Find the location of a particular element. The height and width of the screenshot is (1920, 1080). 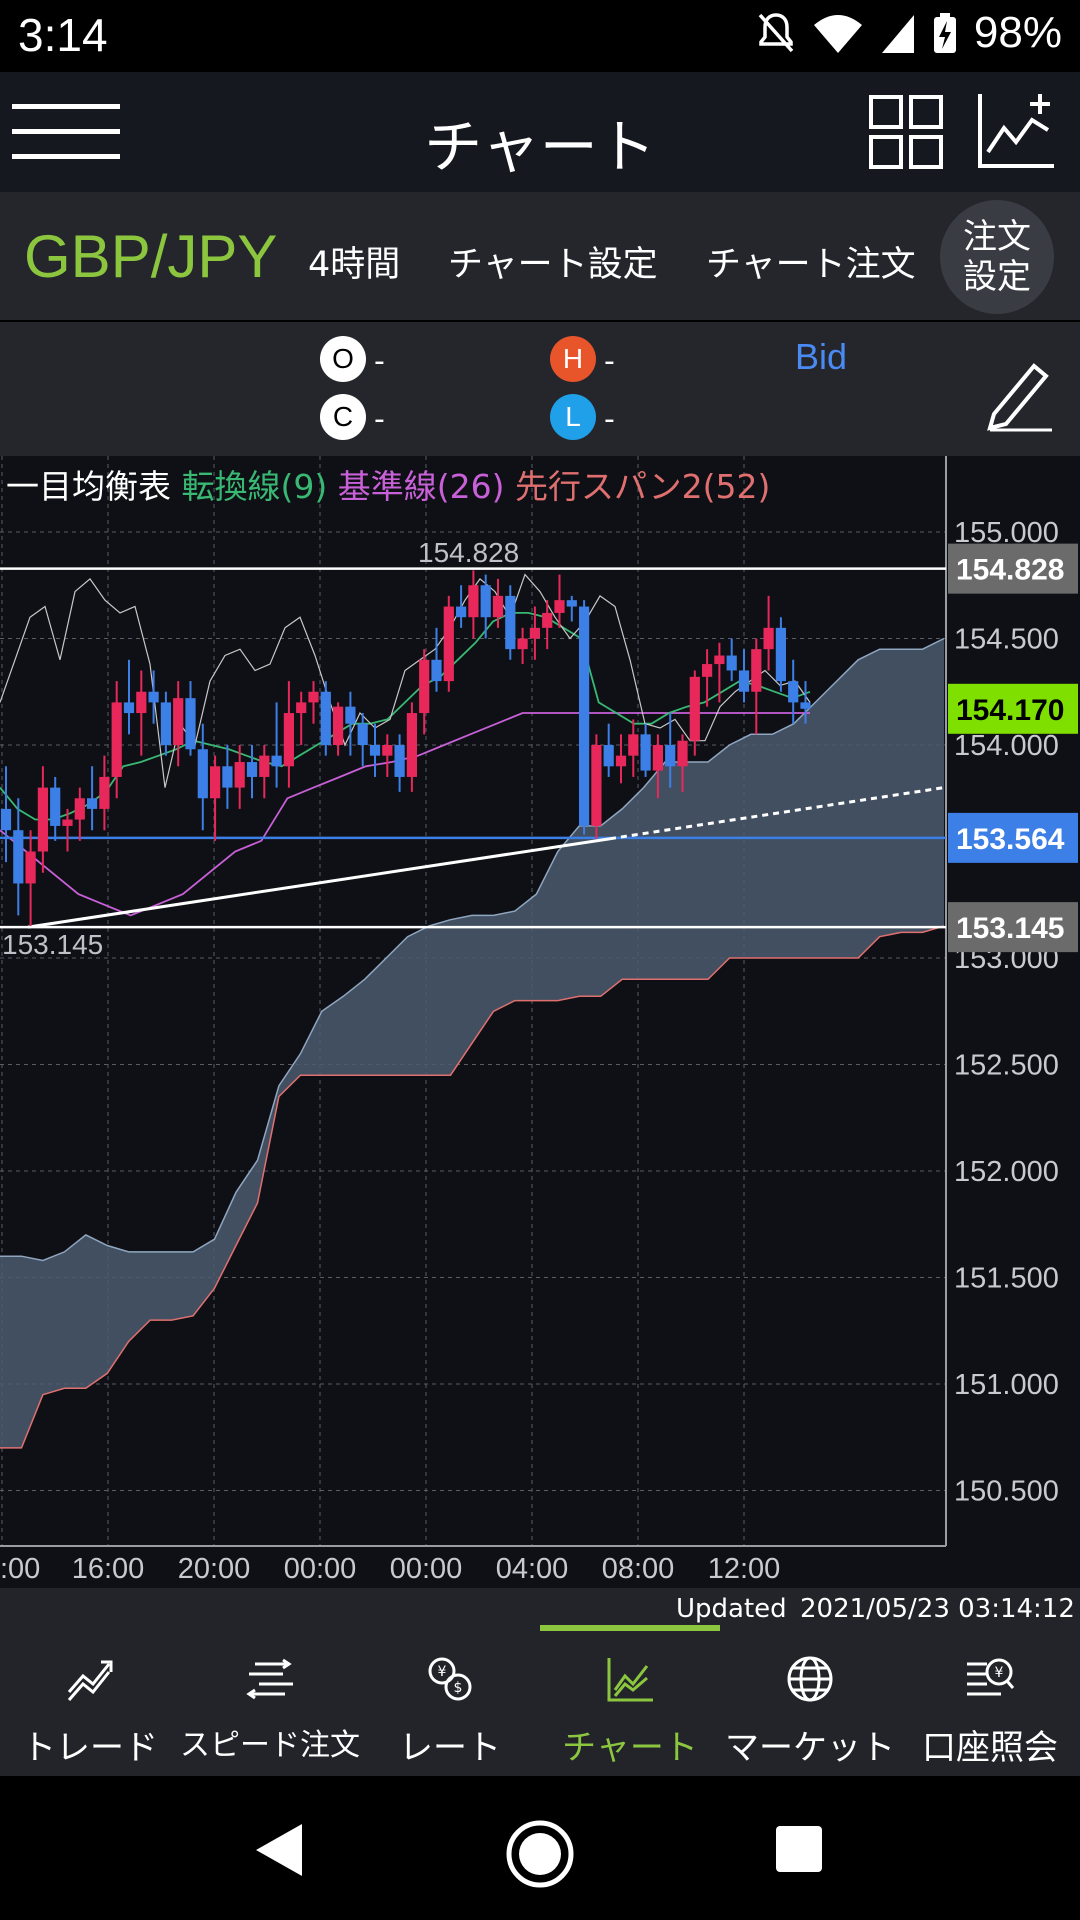

tab-trade: トレード is located at coordinates (90, 1702).